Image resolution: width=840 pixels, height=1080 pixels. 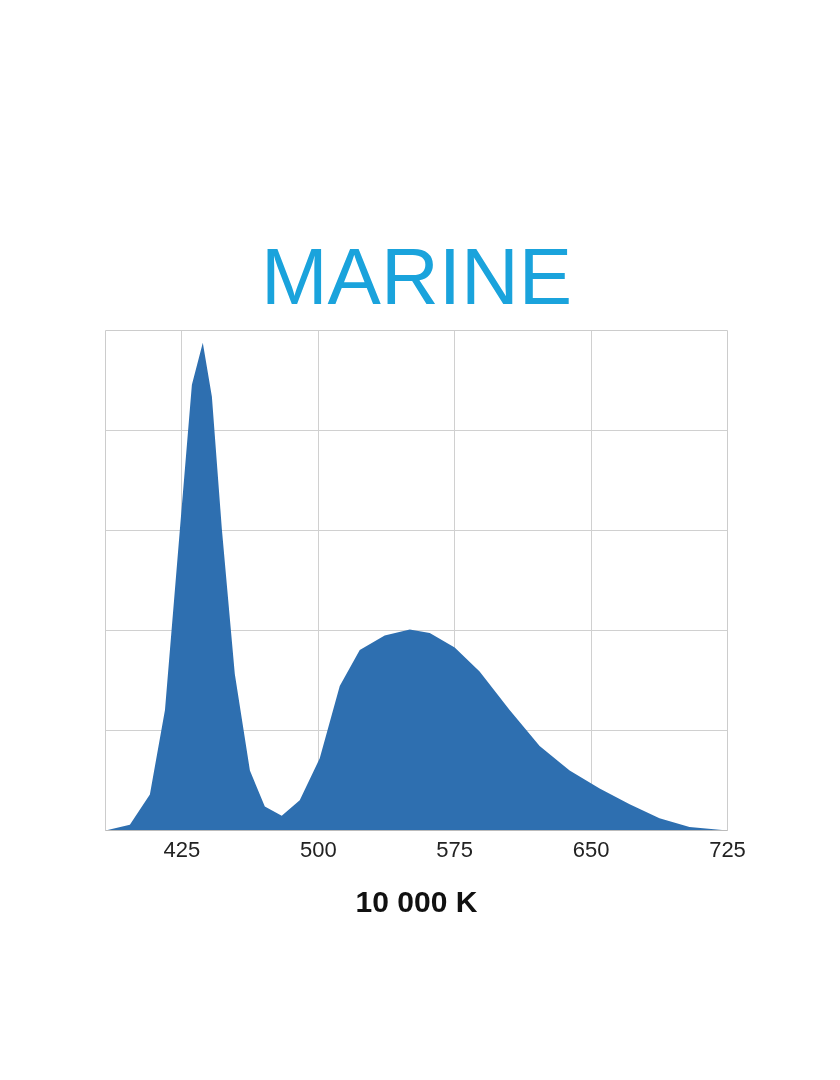 What do you see at coordinates (727, 849) in the screenshot?
I see `x-tick-label: 725` at bounding box center [727, 849].